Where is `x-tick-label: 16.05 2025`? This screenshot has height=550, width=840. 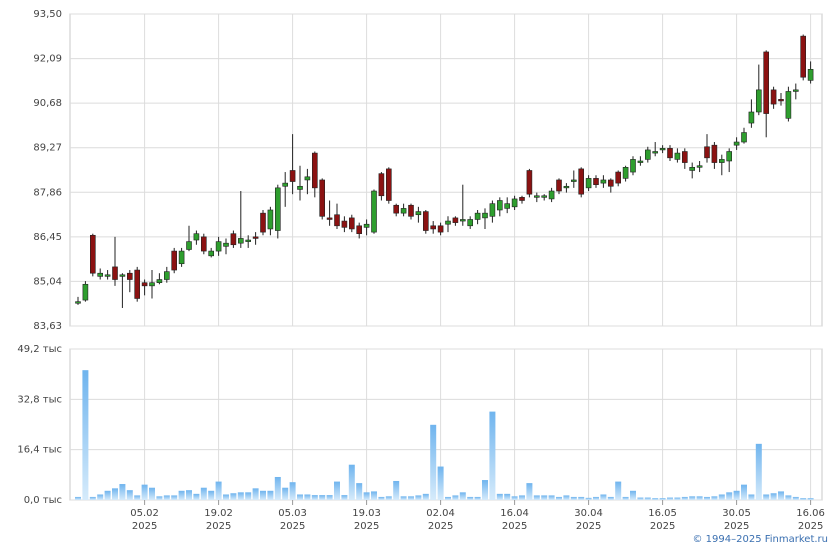
x-tick-label: 16.05 2025 is located at coordinates (662, 520).